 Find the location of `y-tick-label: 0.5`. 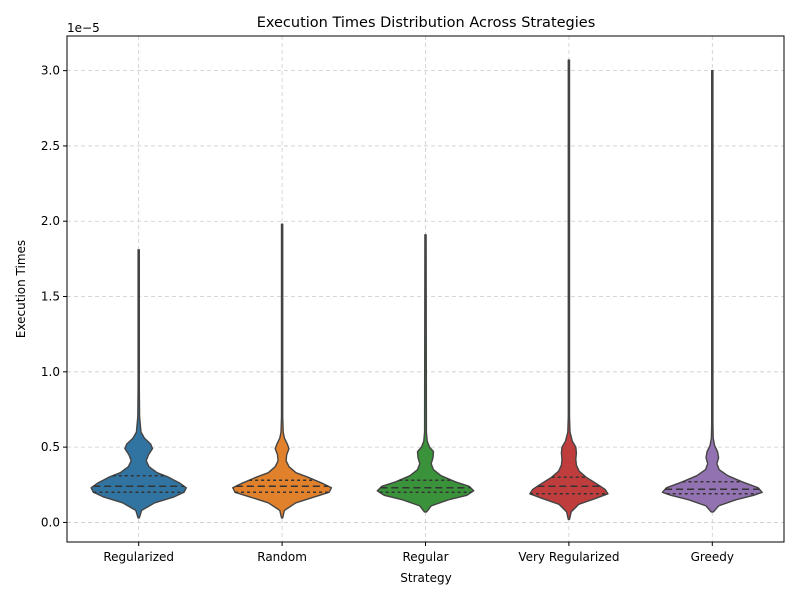

y-tick-label: 0.5 is located at coordinates (50, 447).